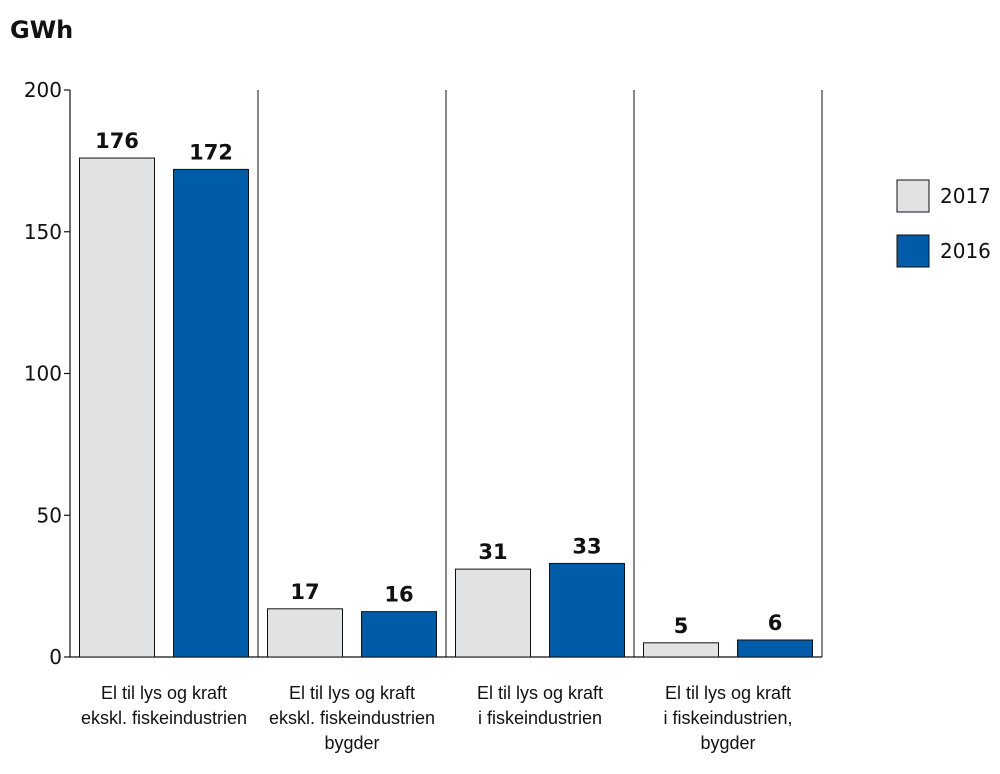 This screenshot has width=1000, height=774. I want to click on data-label: 172, so click(211, 152).